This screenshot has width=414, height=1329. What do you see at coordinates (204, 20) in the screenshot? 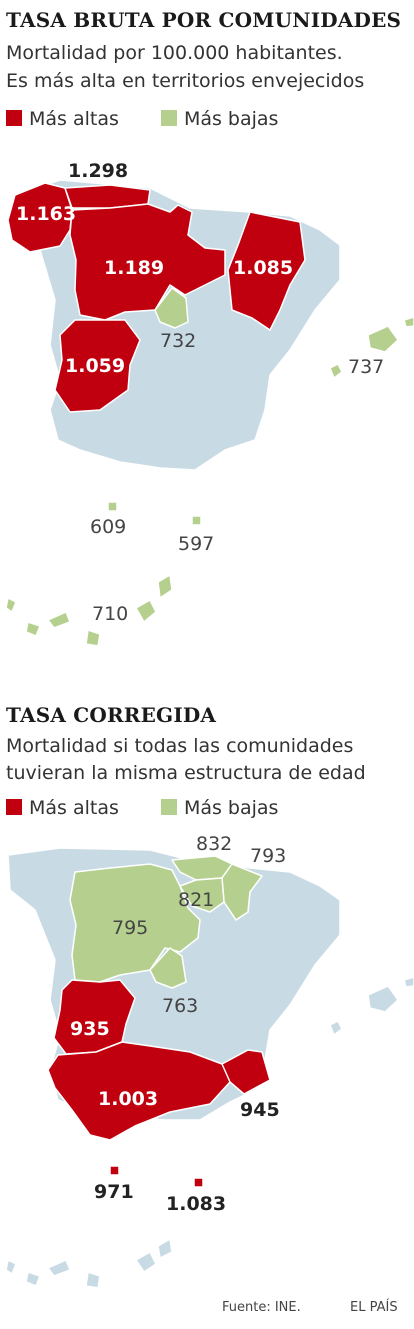
I see `map1-title: TASA BRUTA POR COMUNIDADES` at bounding box center [204, 20].